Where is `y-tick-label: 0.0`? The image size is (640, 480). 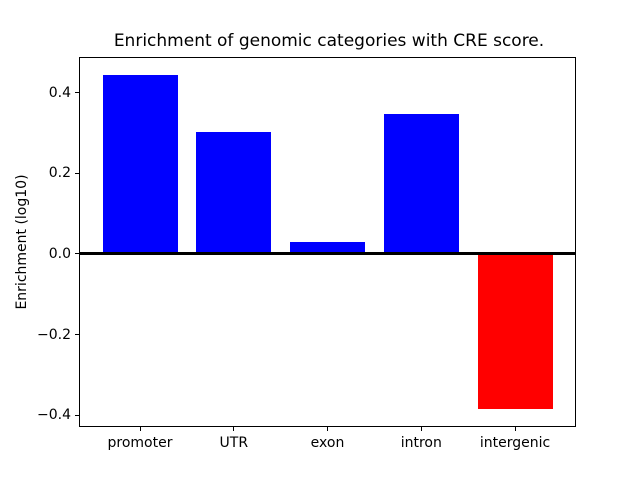 y-tick-label: 0.0 is located at coordinates (59, 253).